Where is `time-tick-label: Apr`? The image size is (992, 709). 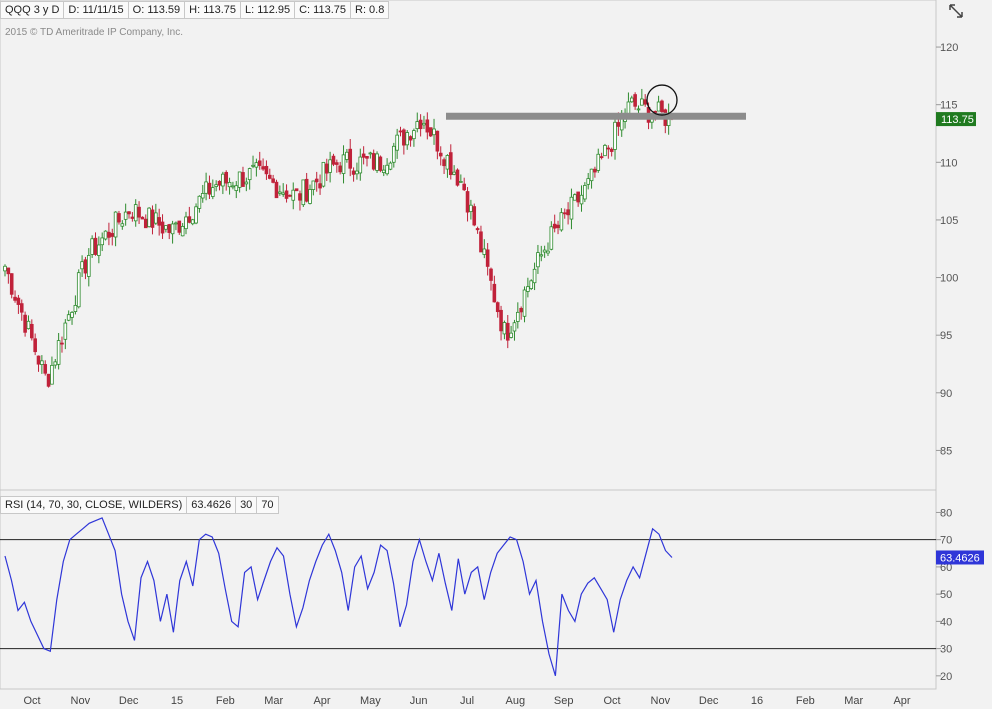 time-tick-label: Apr is located at coordinates (901, 701).